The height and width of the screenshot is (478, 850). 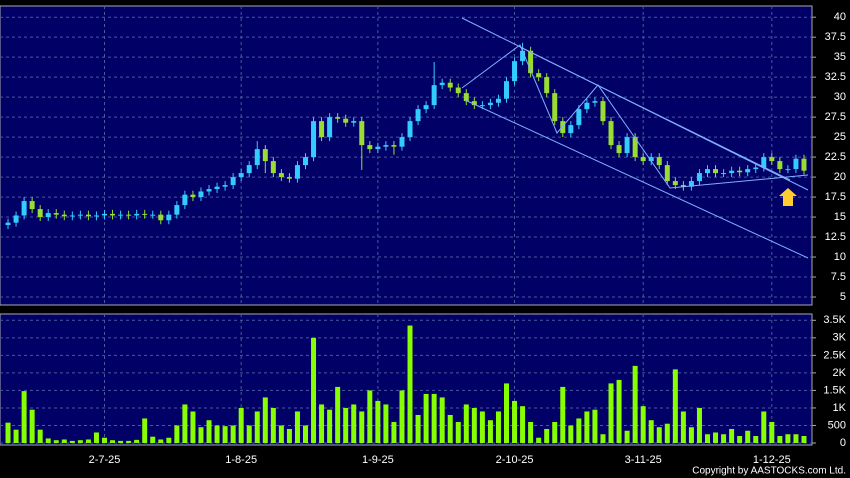 What do you see at coordinates (834, 320) in the screenshot?
I see `y-tick-label: 3.5K` at bounding box center [834, 320].